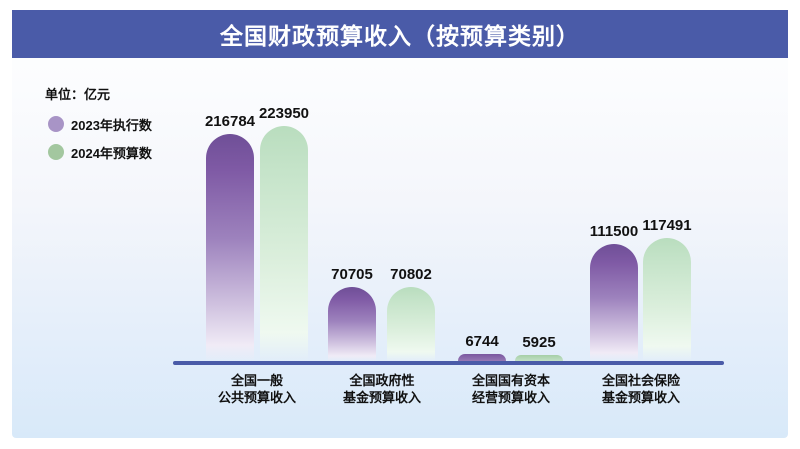 Image resolution: width=800 pixels, height=449 pixels. I want to click on legend-item-2024: 2024年预算数, so click(100, 152).